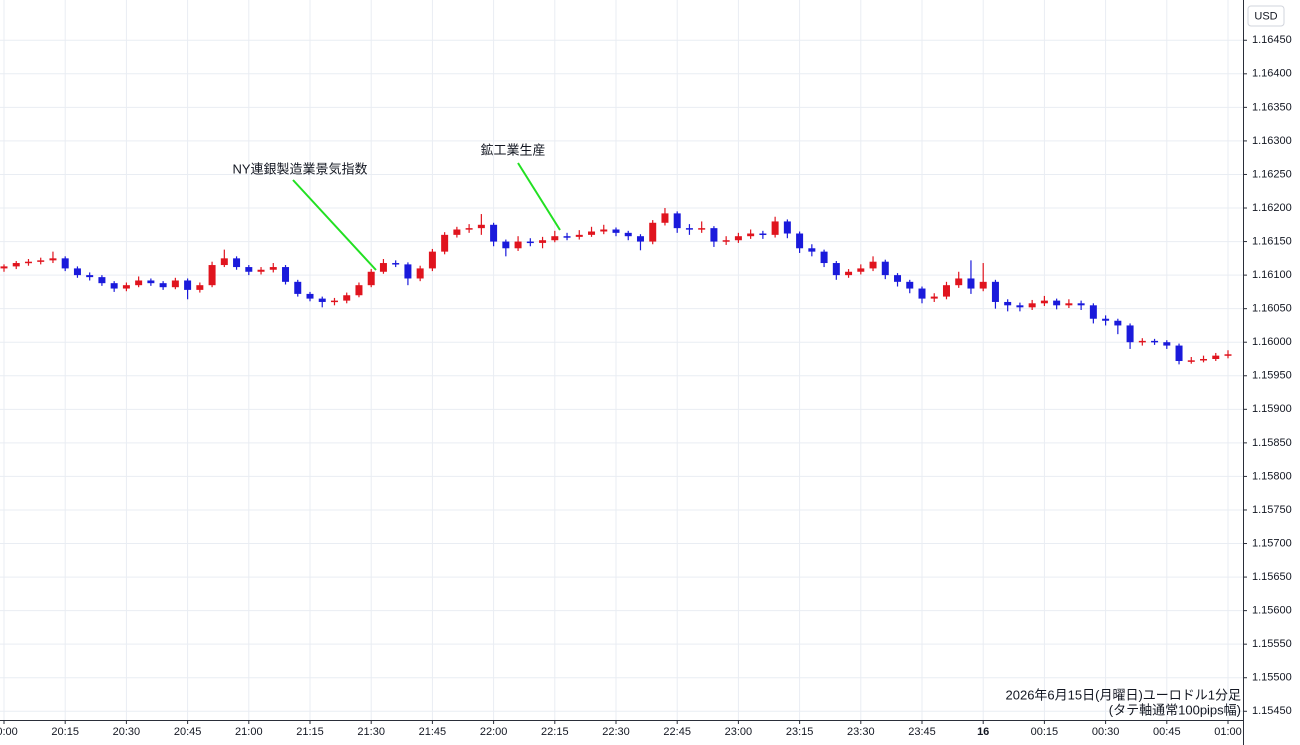 The width and height of the screenshot is (1300, 745). Describe the element at coordinates (1272, 107) in the screenshot. I see `y-tick-label: 1.16350` at that location.